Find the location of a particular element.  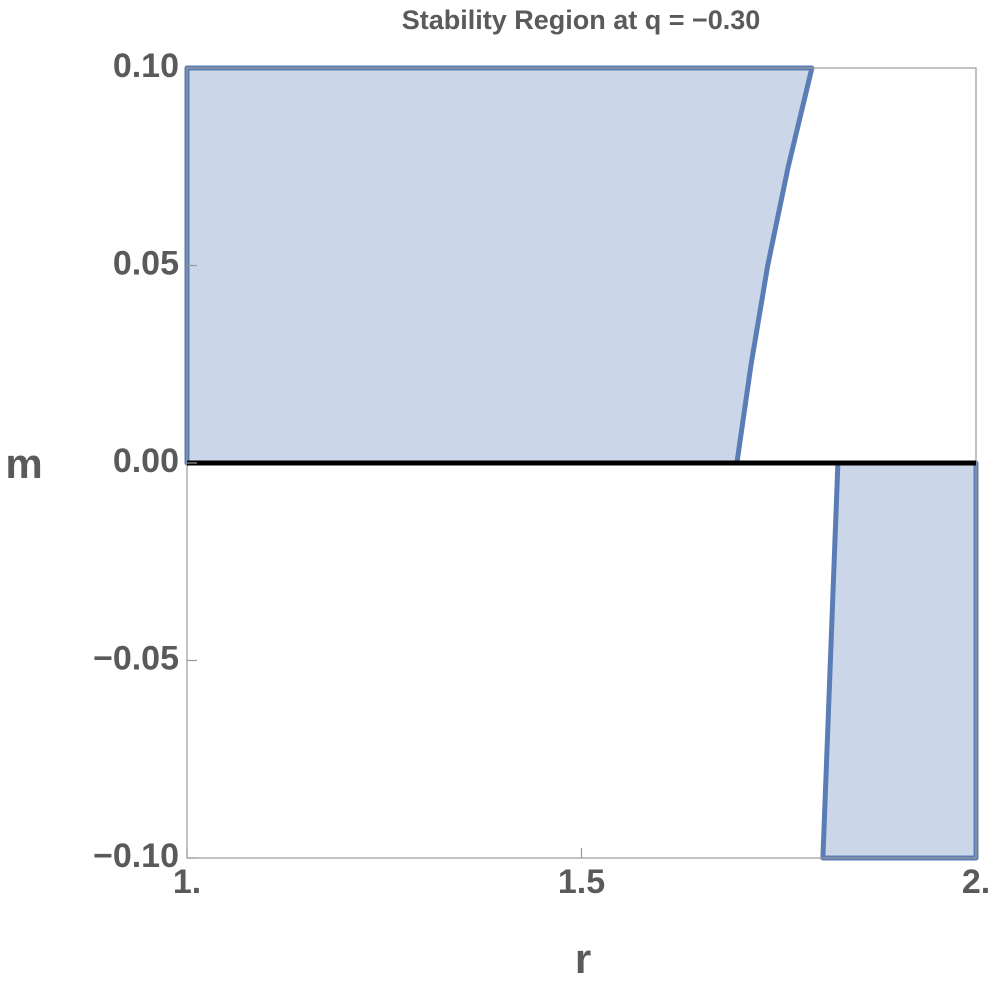

x-tick-label: 1.5 is located at coordinates (581, 882).